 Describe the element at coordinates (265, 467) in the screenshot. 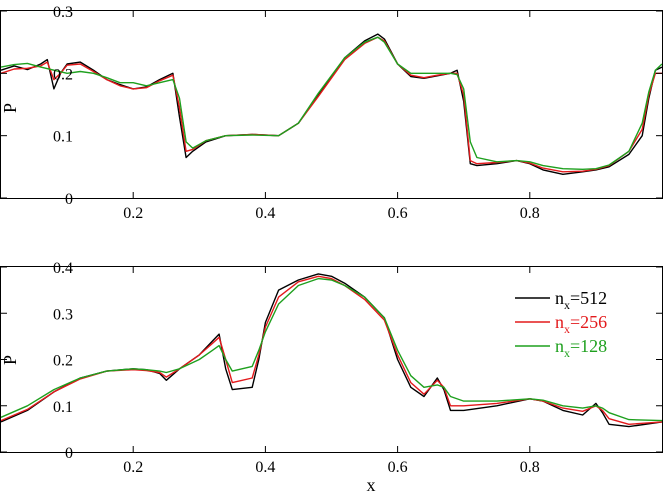

I see `bottom-x-tick-label: 0.4` at that location.